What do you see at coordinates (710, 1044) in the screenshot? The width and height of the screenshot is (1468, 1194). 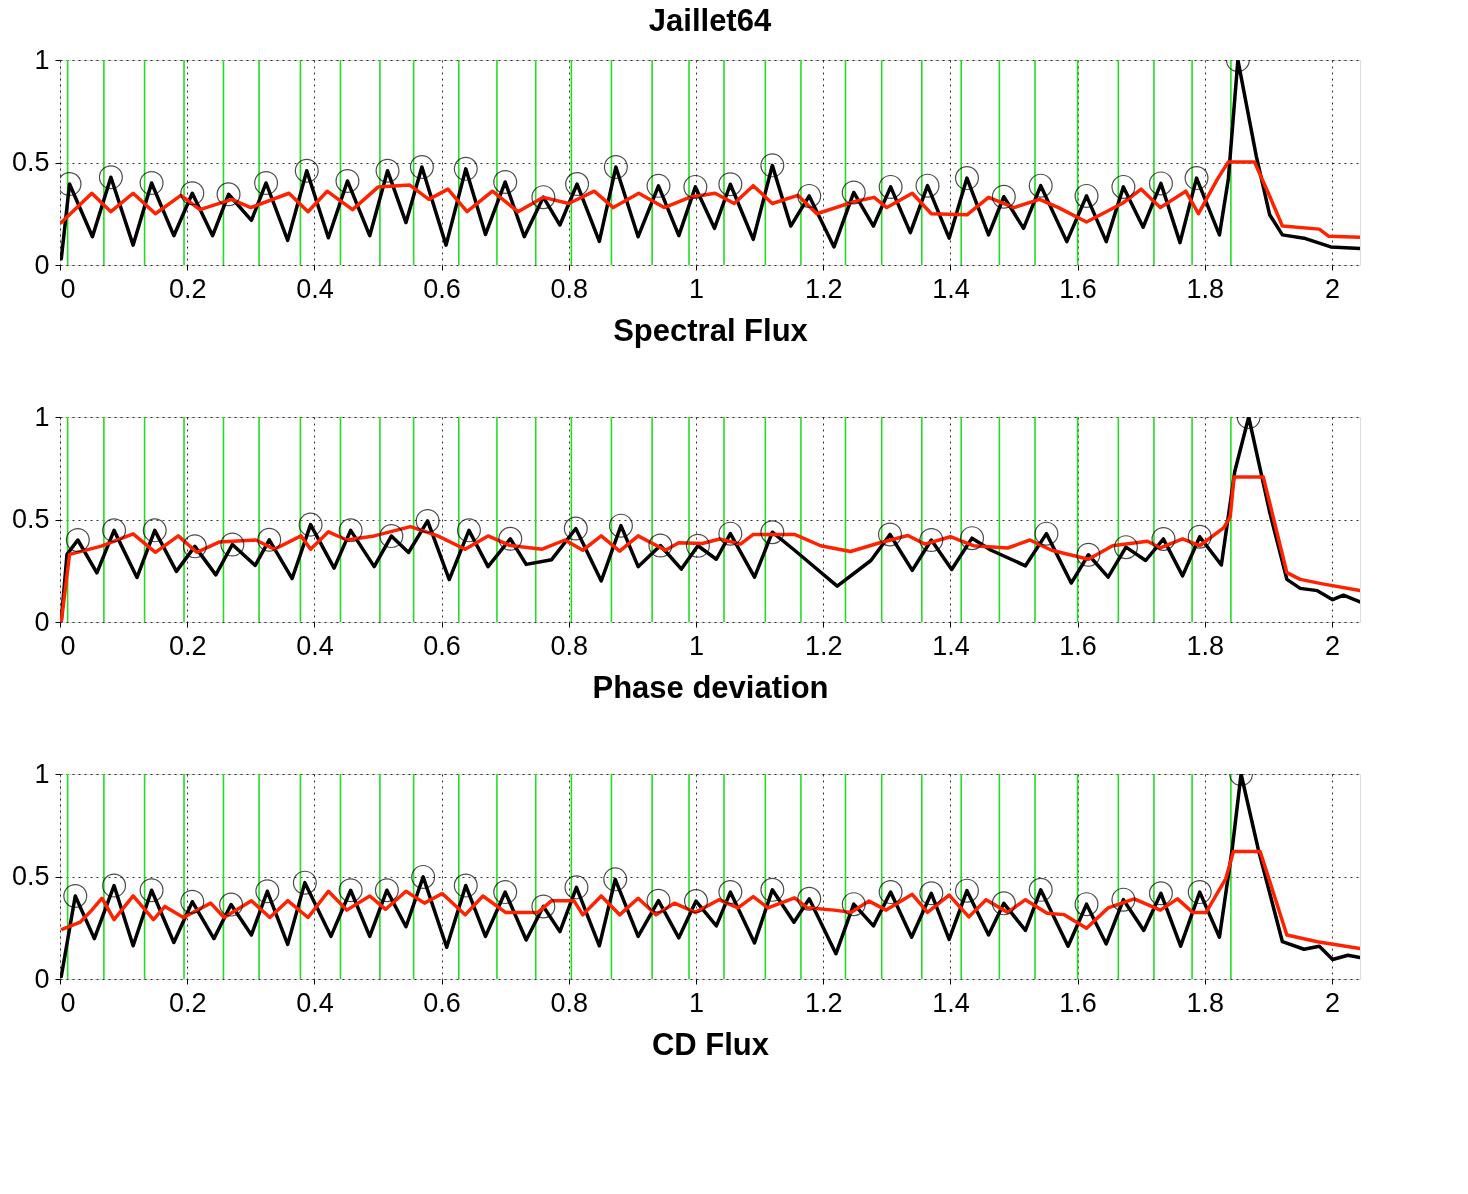 I see `x-axis-title: CD Flux` at bounding box center [710, 1044].